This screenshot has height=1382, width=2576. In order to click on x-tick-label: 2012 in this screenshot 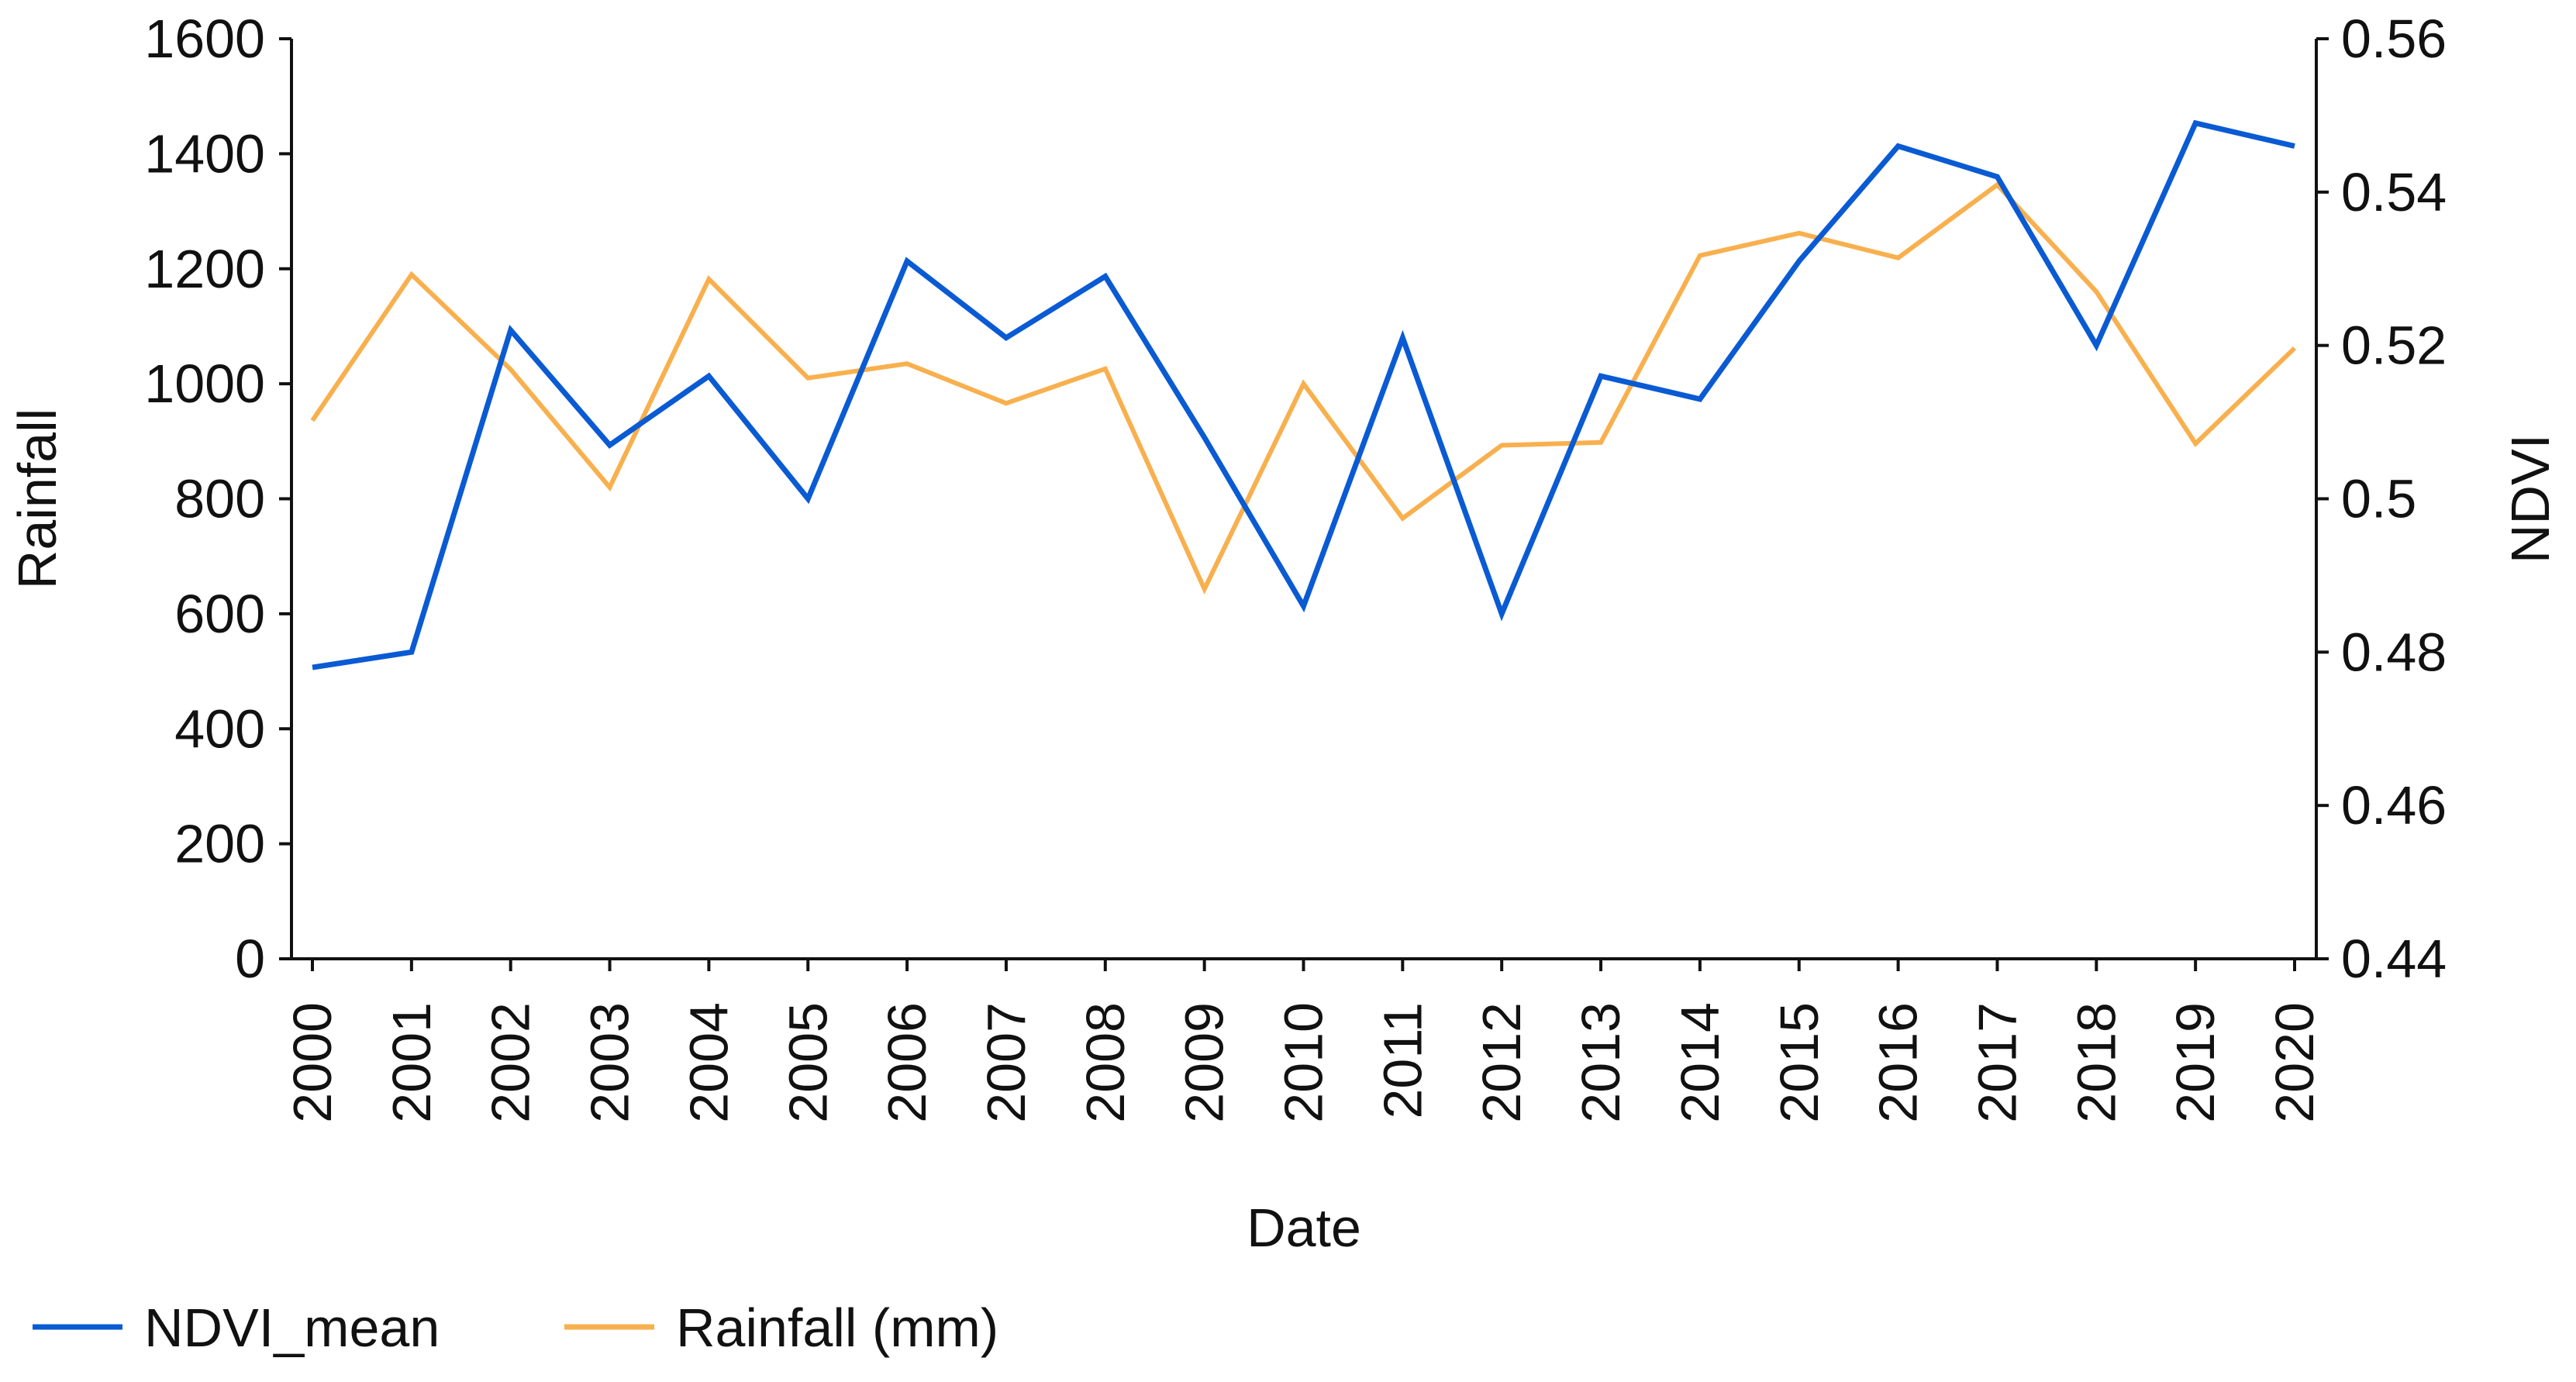, I will do `click(1501, 1062)`.